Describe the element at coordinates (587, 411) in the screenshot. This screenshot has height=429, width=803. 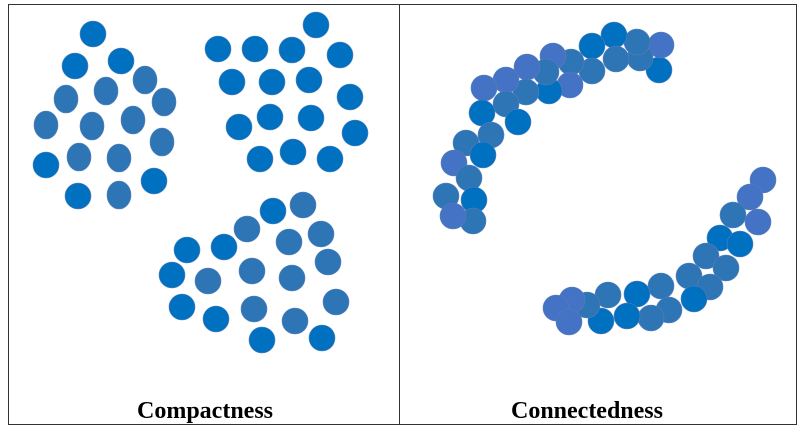
I see `connectedness-caption: Connectedness` at that location.